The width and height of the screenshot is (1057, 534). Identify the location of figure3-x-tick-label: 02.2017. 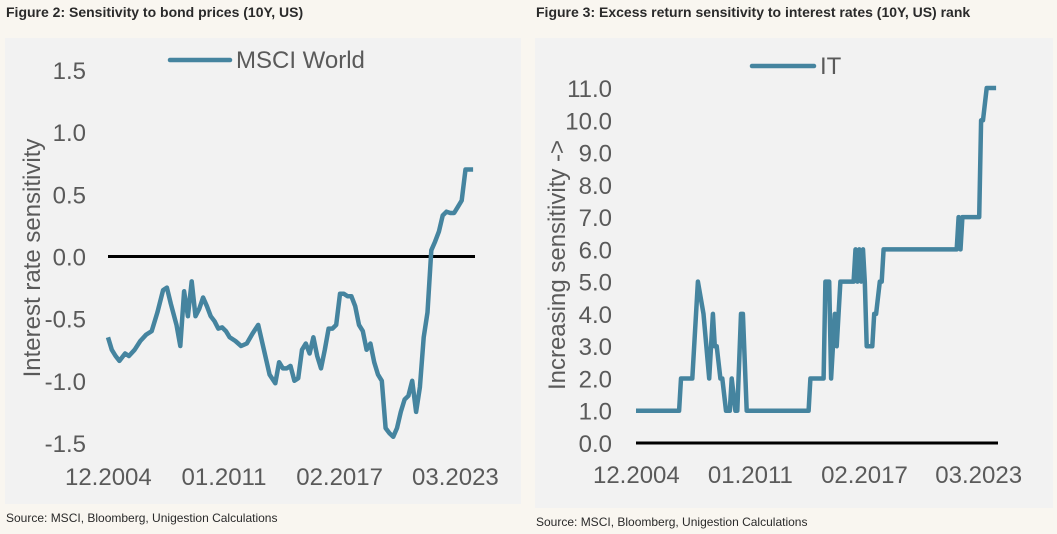
(864, 475).